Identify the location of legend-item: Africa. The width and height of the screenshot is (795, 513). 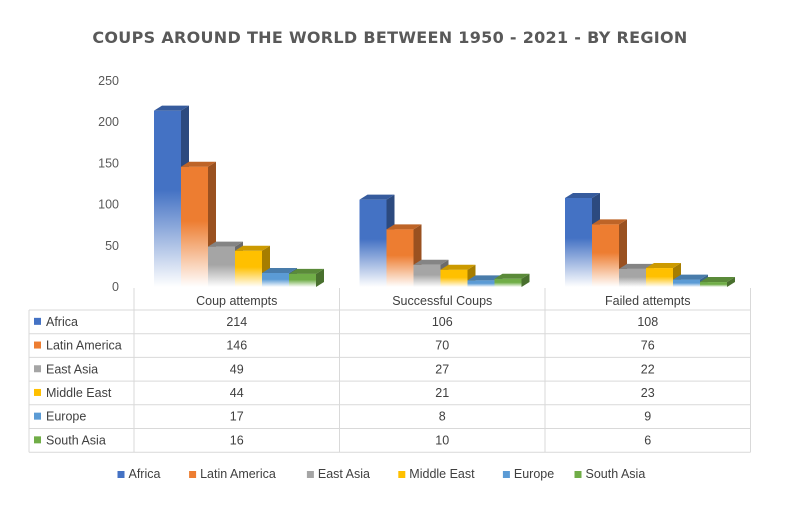
(139, 474).